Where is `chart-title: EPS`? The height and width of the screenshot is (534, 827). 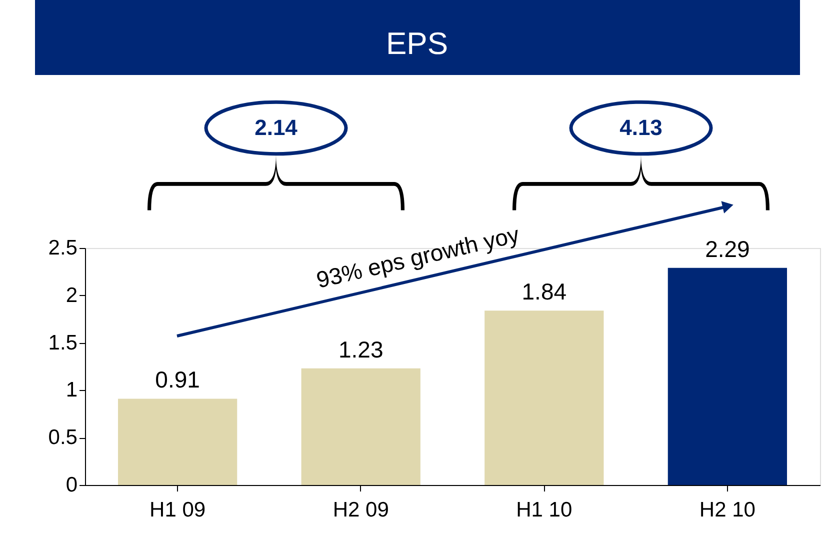
chart-title: EPS is located at coordinates (417, 43).